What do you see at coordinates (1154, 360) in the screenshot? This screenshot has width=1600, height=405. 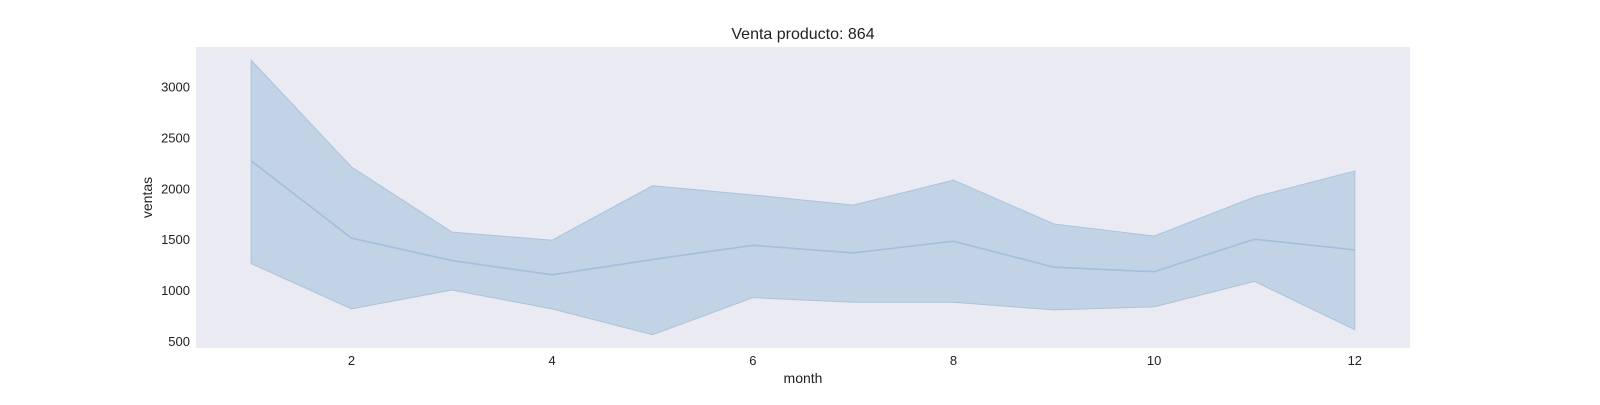 I see `x-tick-label: 10` at bounding box center [1154, 360].